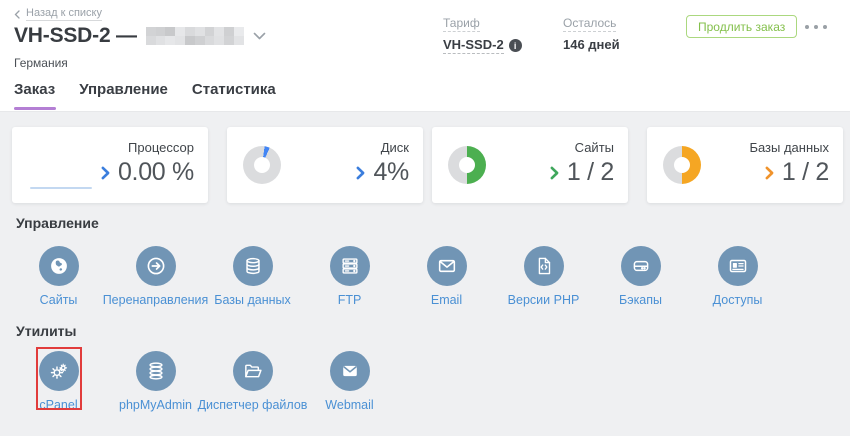  What do you see at coordinates (252, 266) in the screenshot?
I see `database-cylinder-icon` at bounding box center [252, 266].